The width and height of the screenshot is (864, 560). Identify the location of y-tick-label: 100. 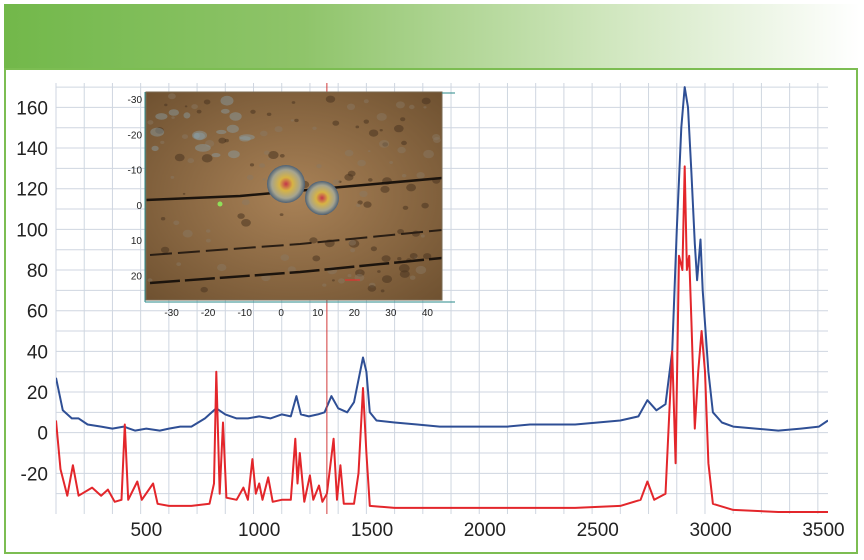
(32, 230).